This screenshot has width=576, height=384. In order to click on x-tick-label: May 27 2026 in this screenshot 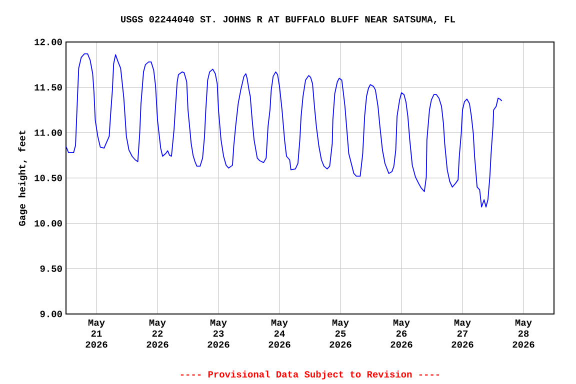, I will do `click(463, 334)`.